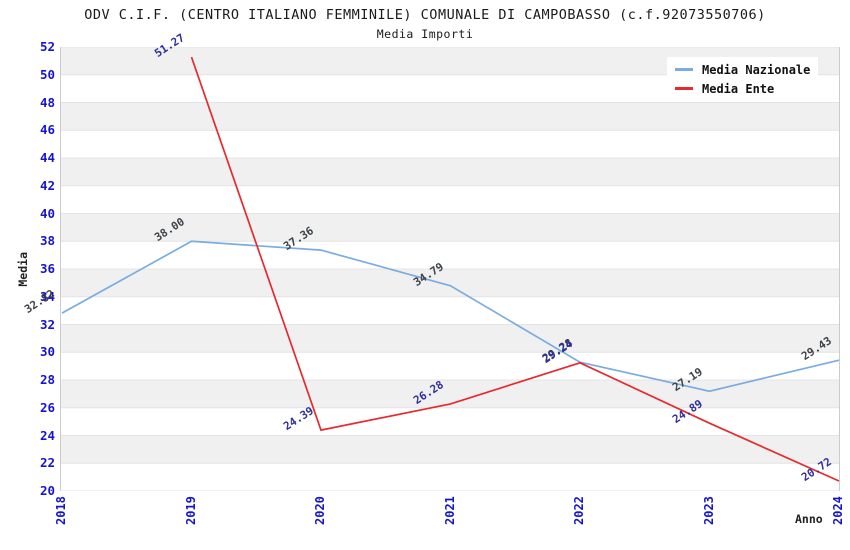  Describe the element at coordinates (47, 213) in the screenshot. I see `y-tick-label: 40` at that location.